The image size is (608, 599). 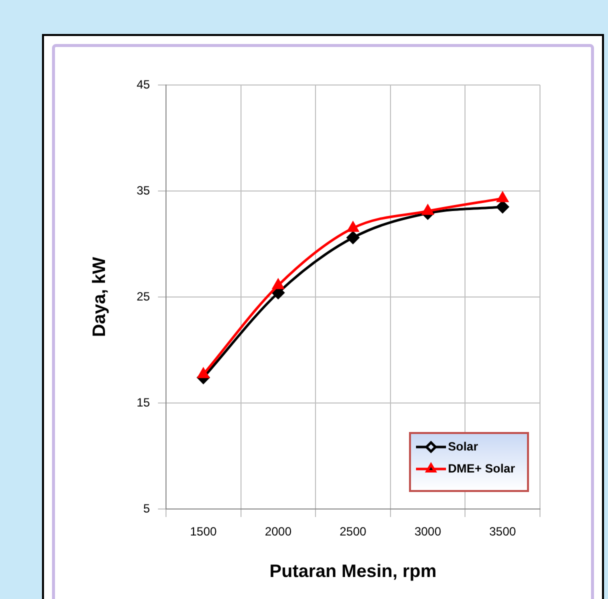 I want to click on x-tick-label: 2500, so click(x=353, y=531).